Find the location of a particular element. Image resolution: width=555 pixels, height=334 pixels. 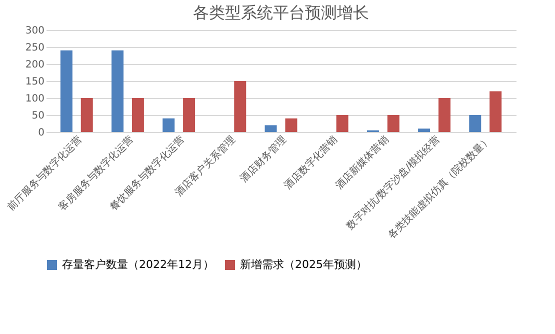

chart-title: 各类型系统平台预测增长 is located at coordinates (281, 12).